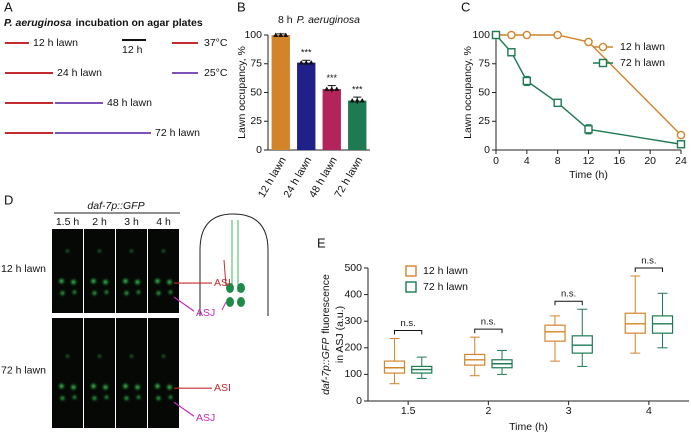 The image size is (691, 438). Describe the element at coordinates (131, 222) in the screenshot. I see `timepoint-label: 3 h` at that location.